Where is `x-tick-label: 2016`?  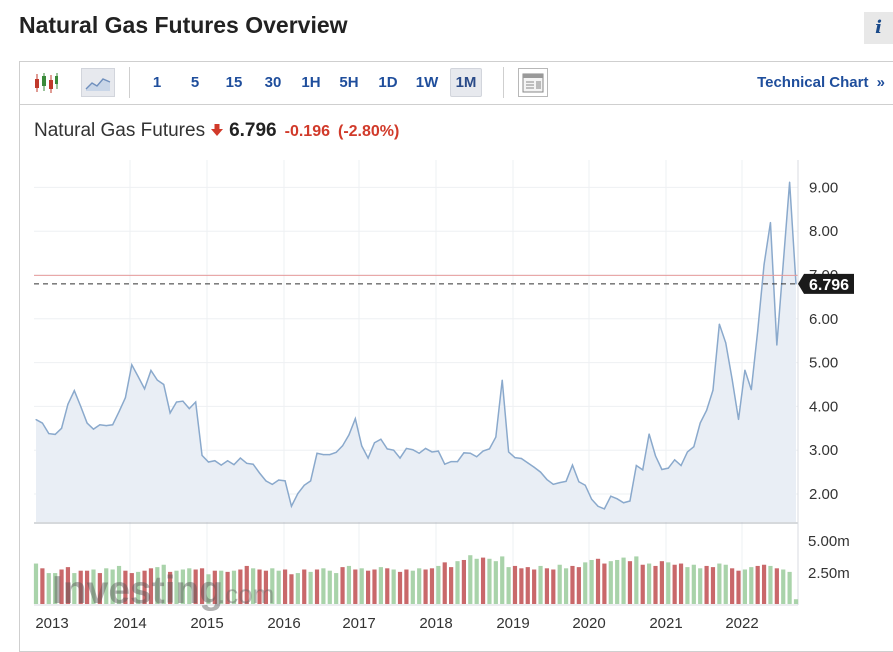 x-tick-label: 2016 is located at coordinates (283, 623).